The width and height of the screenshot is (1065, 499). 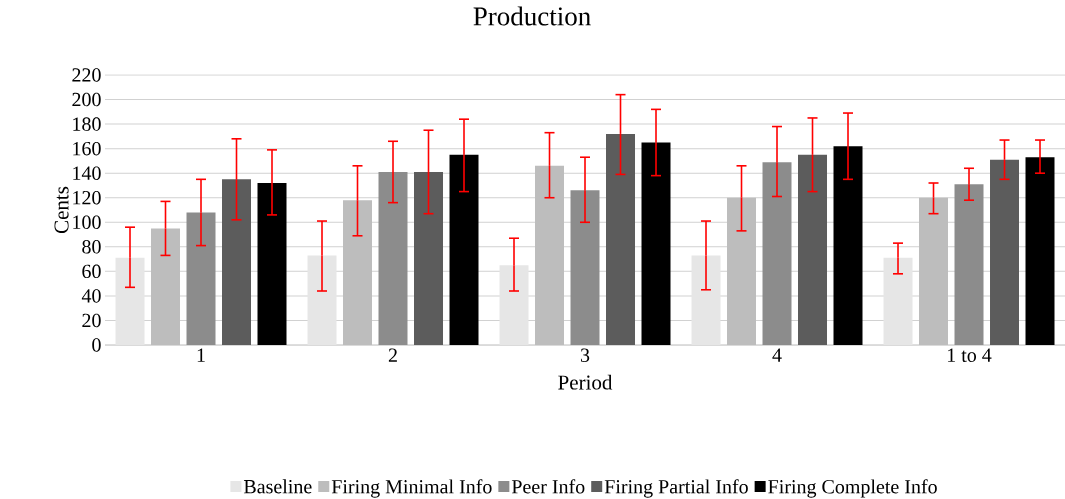 I want to click on legend-label: Firing Partial Info, so click(x=676, y=488).